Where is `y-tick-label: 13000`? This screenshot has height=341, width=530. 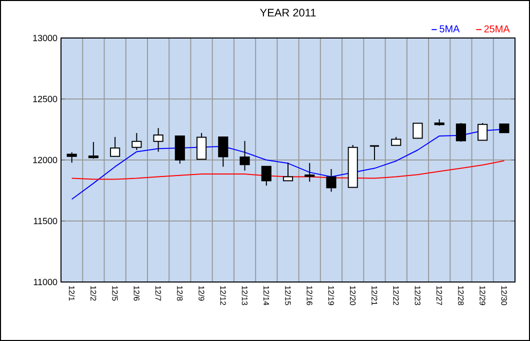
y-tick-label: 13000 is located at coordinates (45, 38).